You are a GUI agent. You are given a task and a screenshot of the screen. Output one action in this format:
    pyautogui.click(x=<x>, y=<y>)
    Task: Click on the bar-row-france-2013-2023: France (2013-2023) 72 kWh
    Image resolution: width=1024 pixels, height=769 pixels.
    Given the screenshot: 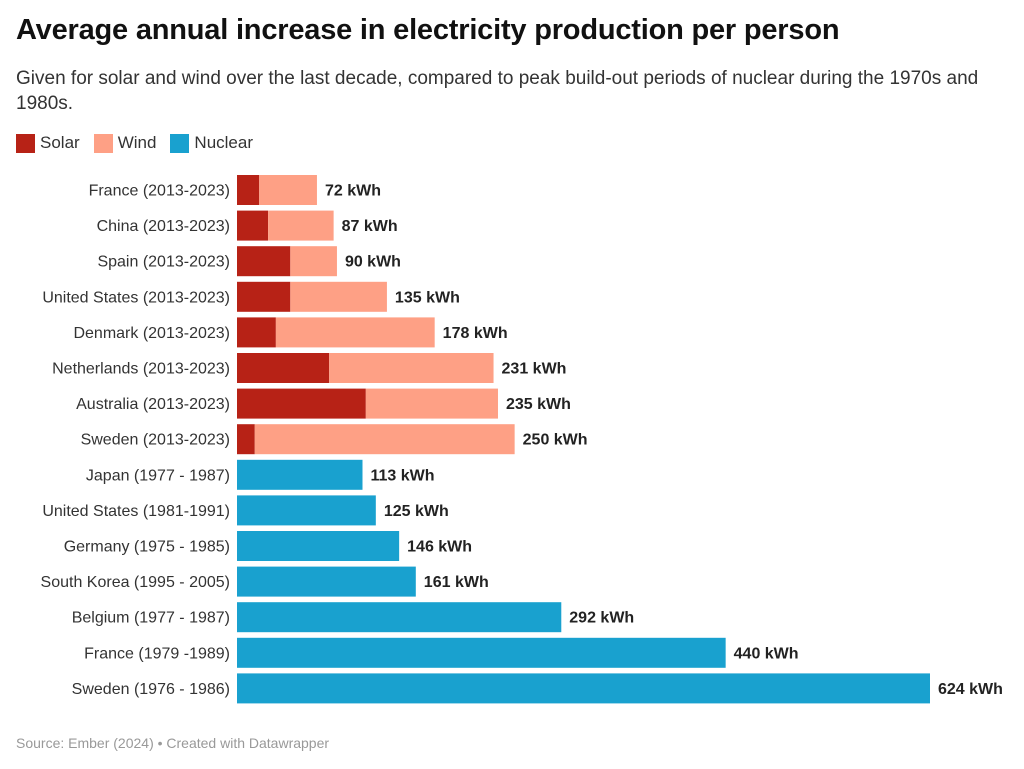 What is the action you would take?
    pyautogui.click(x=235, y=190)
    